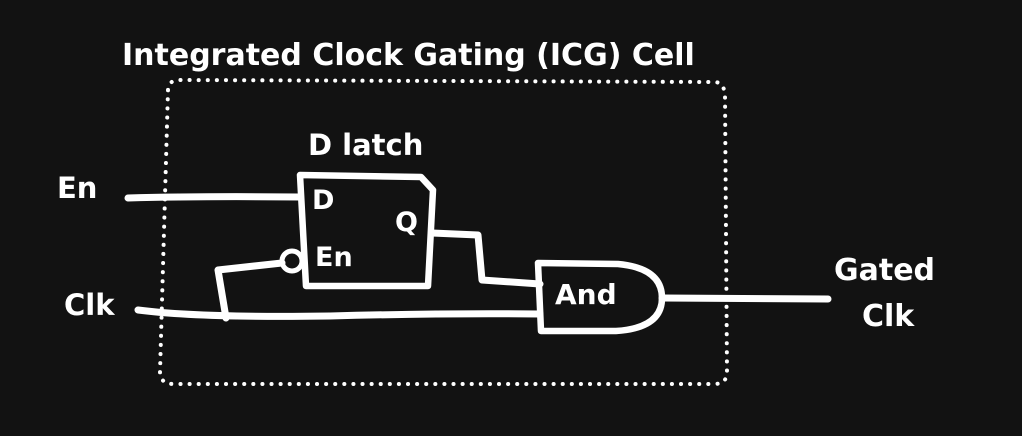  I want to click on clk-input-label: Clk, so click(89, 305).